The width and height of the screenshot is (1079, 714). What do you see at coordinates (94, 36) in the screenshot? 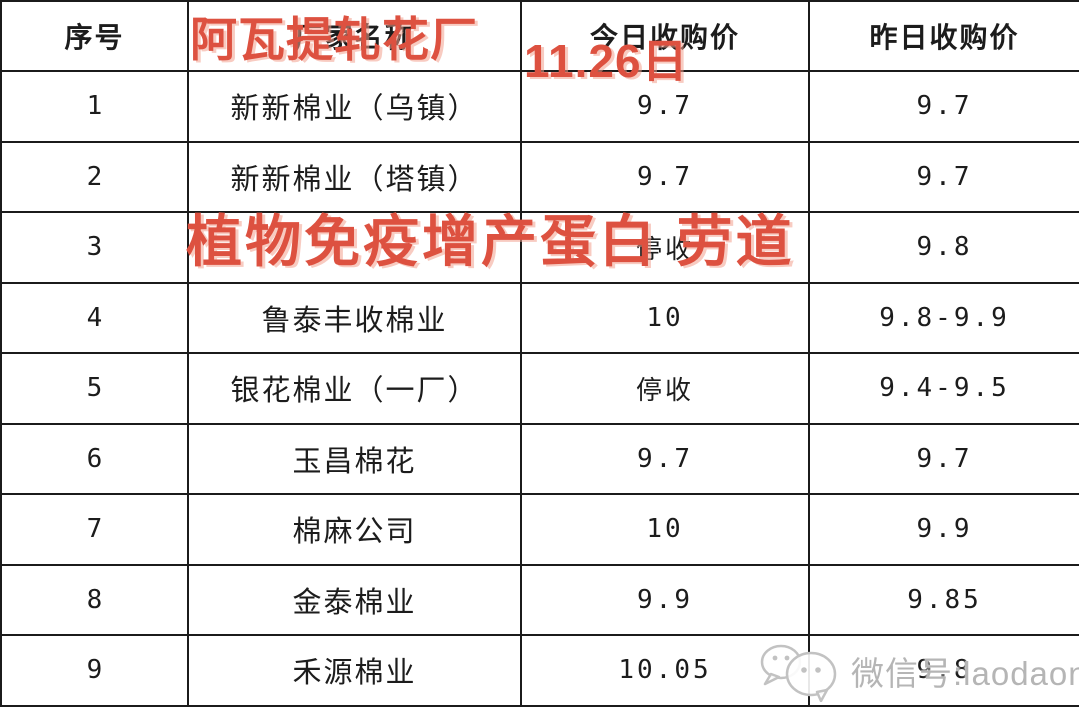
I see `header-index: 序号` at bounding box center [94, 36].